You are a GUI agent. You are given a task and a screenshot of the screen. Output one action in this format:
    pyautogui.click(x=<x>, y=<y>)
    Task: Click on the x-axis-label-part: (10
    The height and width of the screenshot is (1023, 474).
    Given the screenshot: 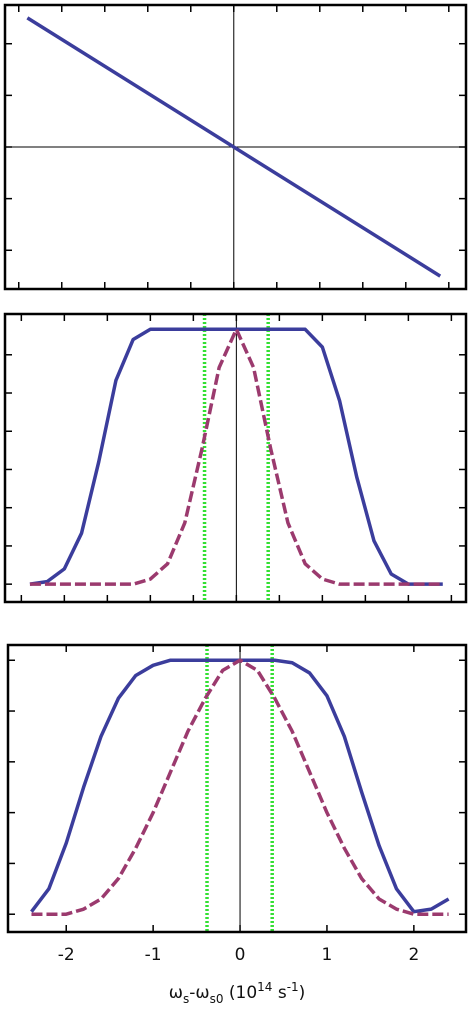 What is the action you would take?
    pyautogui.click(x=240, y=993)
    